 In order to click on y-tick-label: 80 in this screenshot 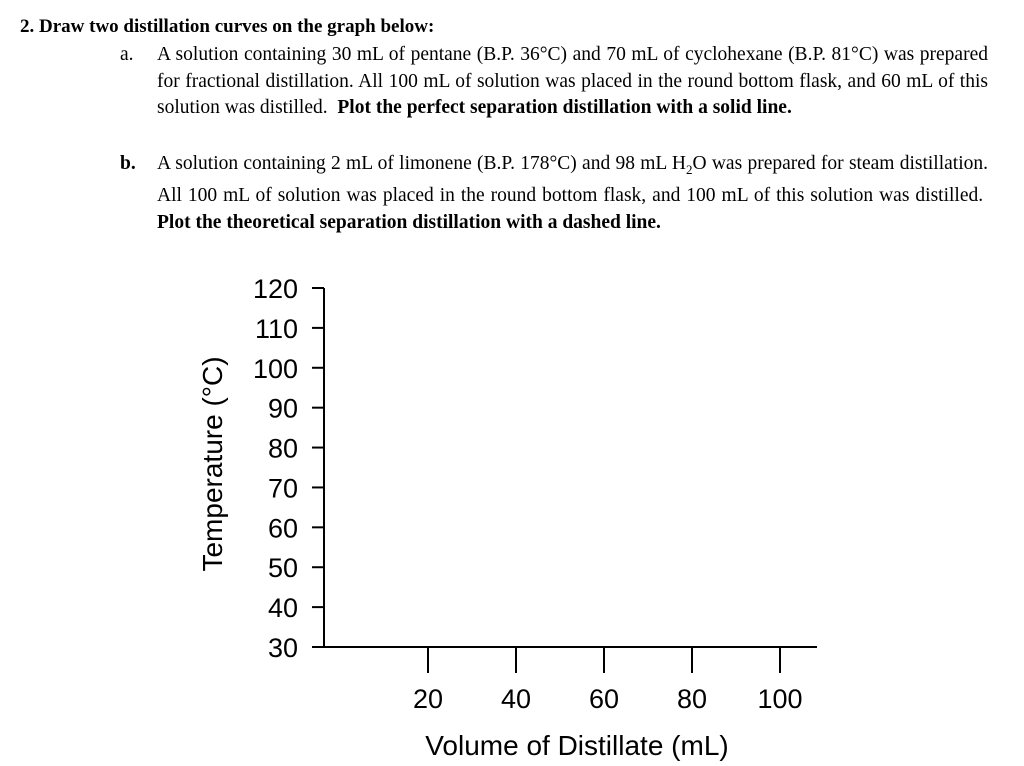, I will do `click(283, 449)`.